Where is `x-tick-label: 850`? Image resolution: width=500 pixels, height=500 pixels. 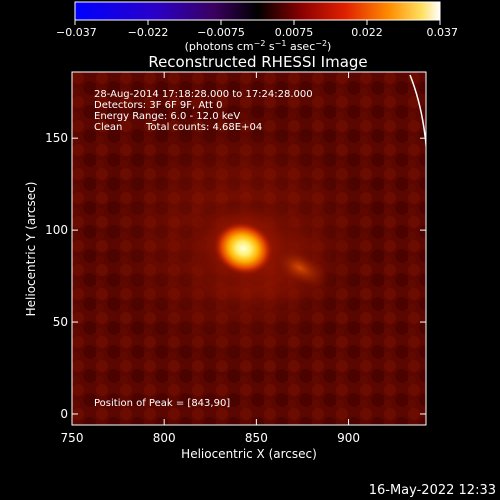 x-tick-label: 850 is located at coordinates (256, 438).